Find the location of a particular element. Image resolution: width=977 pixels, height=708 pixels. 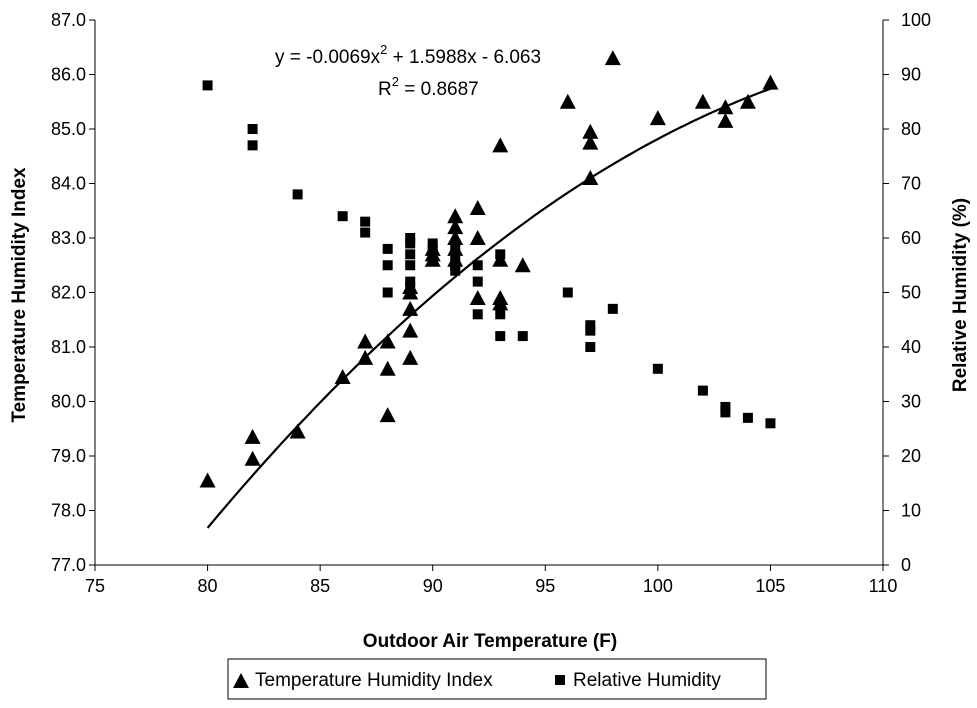

x-tick-label: 95 is located at coordinates (545, 586).